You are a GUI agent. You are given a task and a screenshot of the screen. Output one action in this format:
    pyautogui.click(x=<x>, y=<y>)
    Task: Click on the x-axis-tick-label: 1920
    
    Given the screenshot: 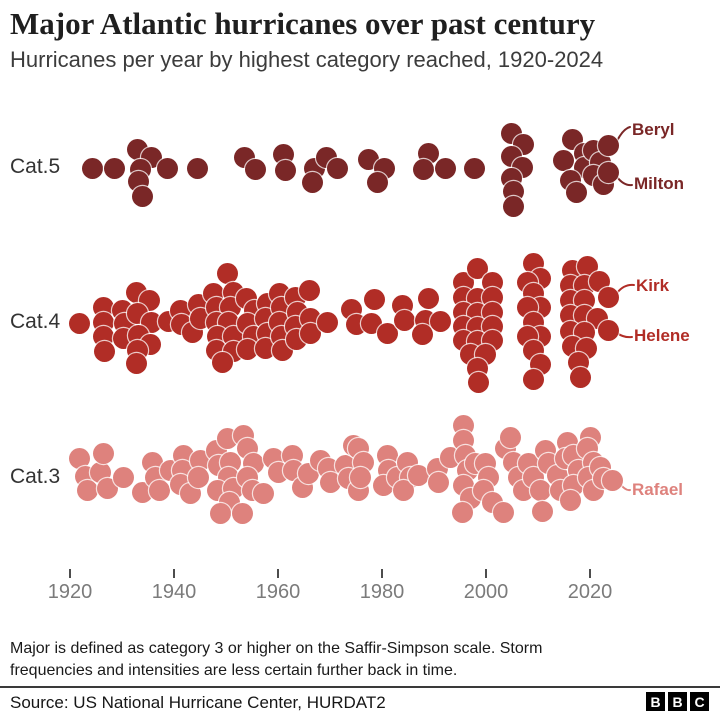 What is the action you would take?
    pyautogui.click(x=70, y=592)
    